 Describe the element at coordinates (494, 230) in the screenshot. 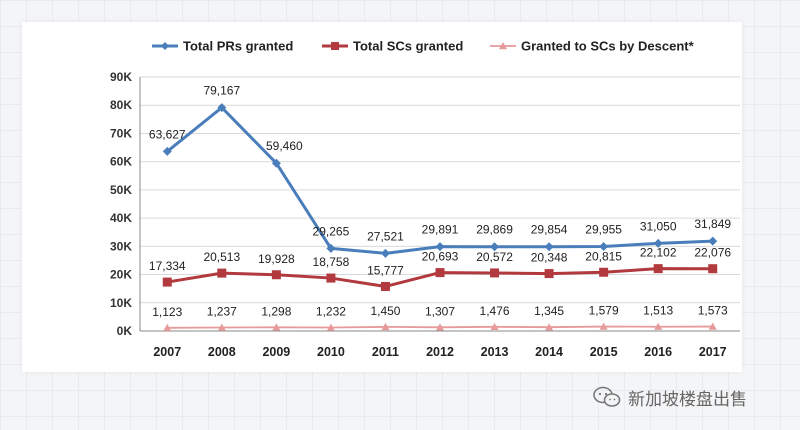

I see `data-label: 29,869` at that location.